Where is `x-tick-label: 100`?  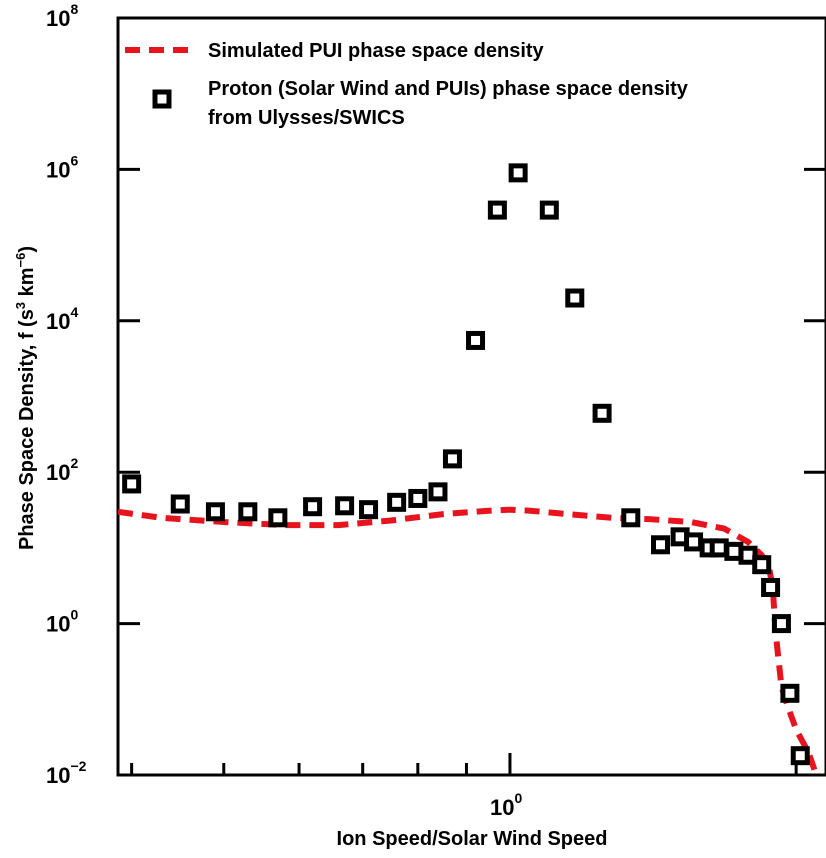
x-tick-label: 100 is located at coordinates (506, 805).